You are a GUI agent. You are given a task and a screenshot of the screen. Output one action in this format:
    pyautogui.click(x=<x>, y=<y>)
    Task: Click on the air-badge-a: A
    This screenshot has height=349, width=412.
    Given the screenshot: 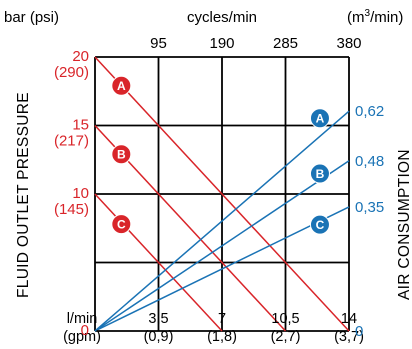 What is the action you would take?
    pyautogui.click(x=319, y=118)
    